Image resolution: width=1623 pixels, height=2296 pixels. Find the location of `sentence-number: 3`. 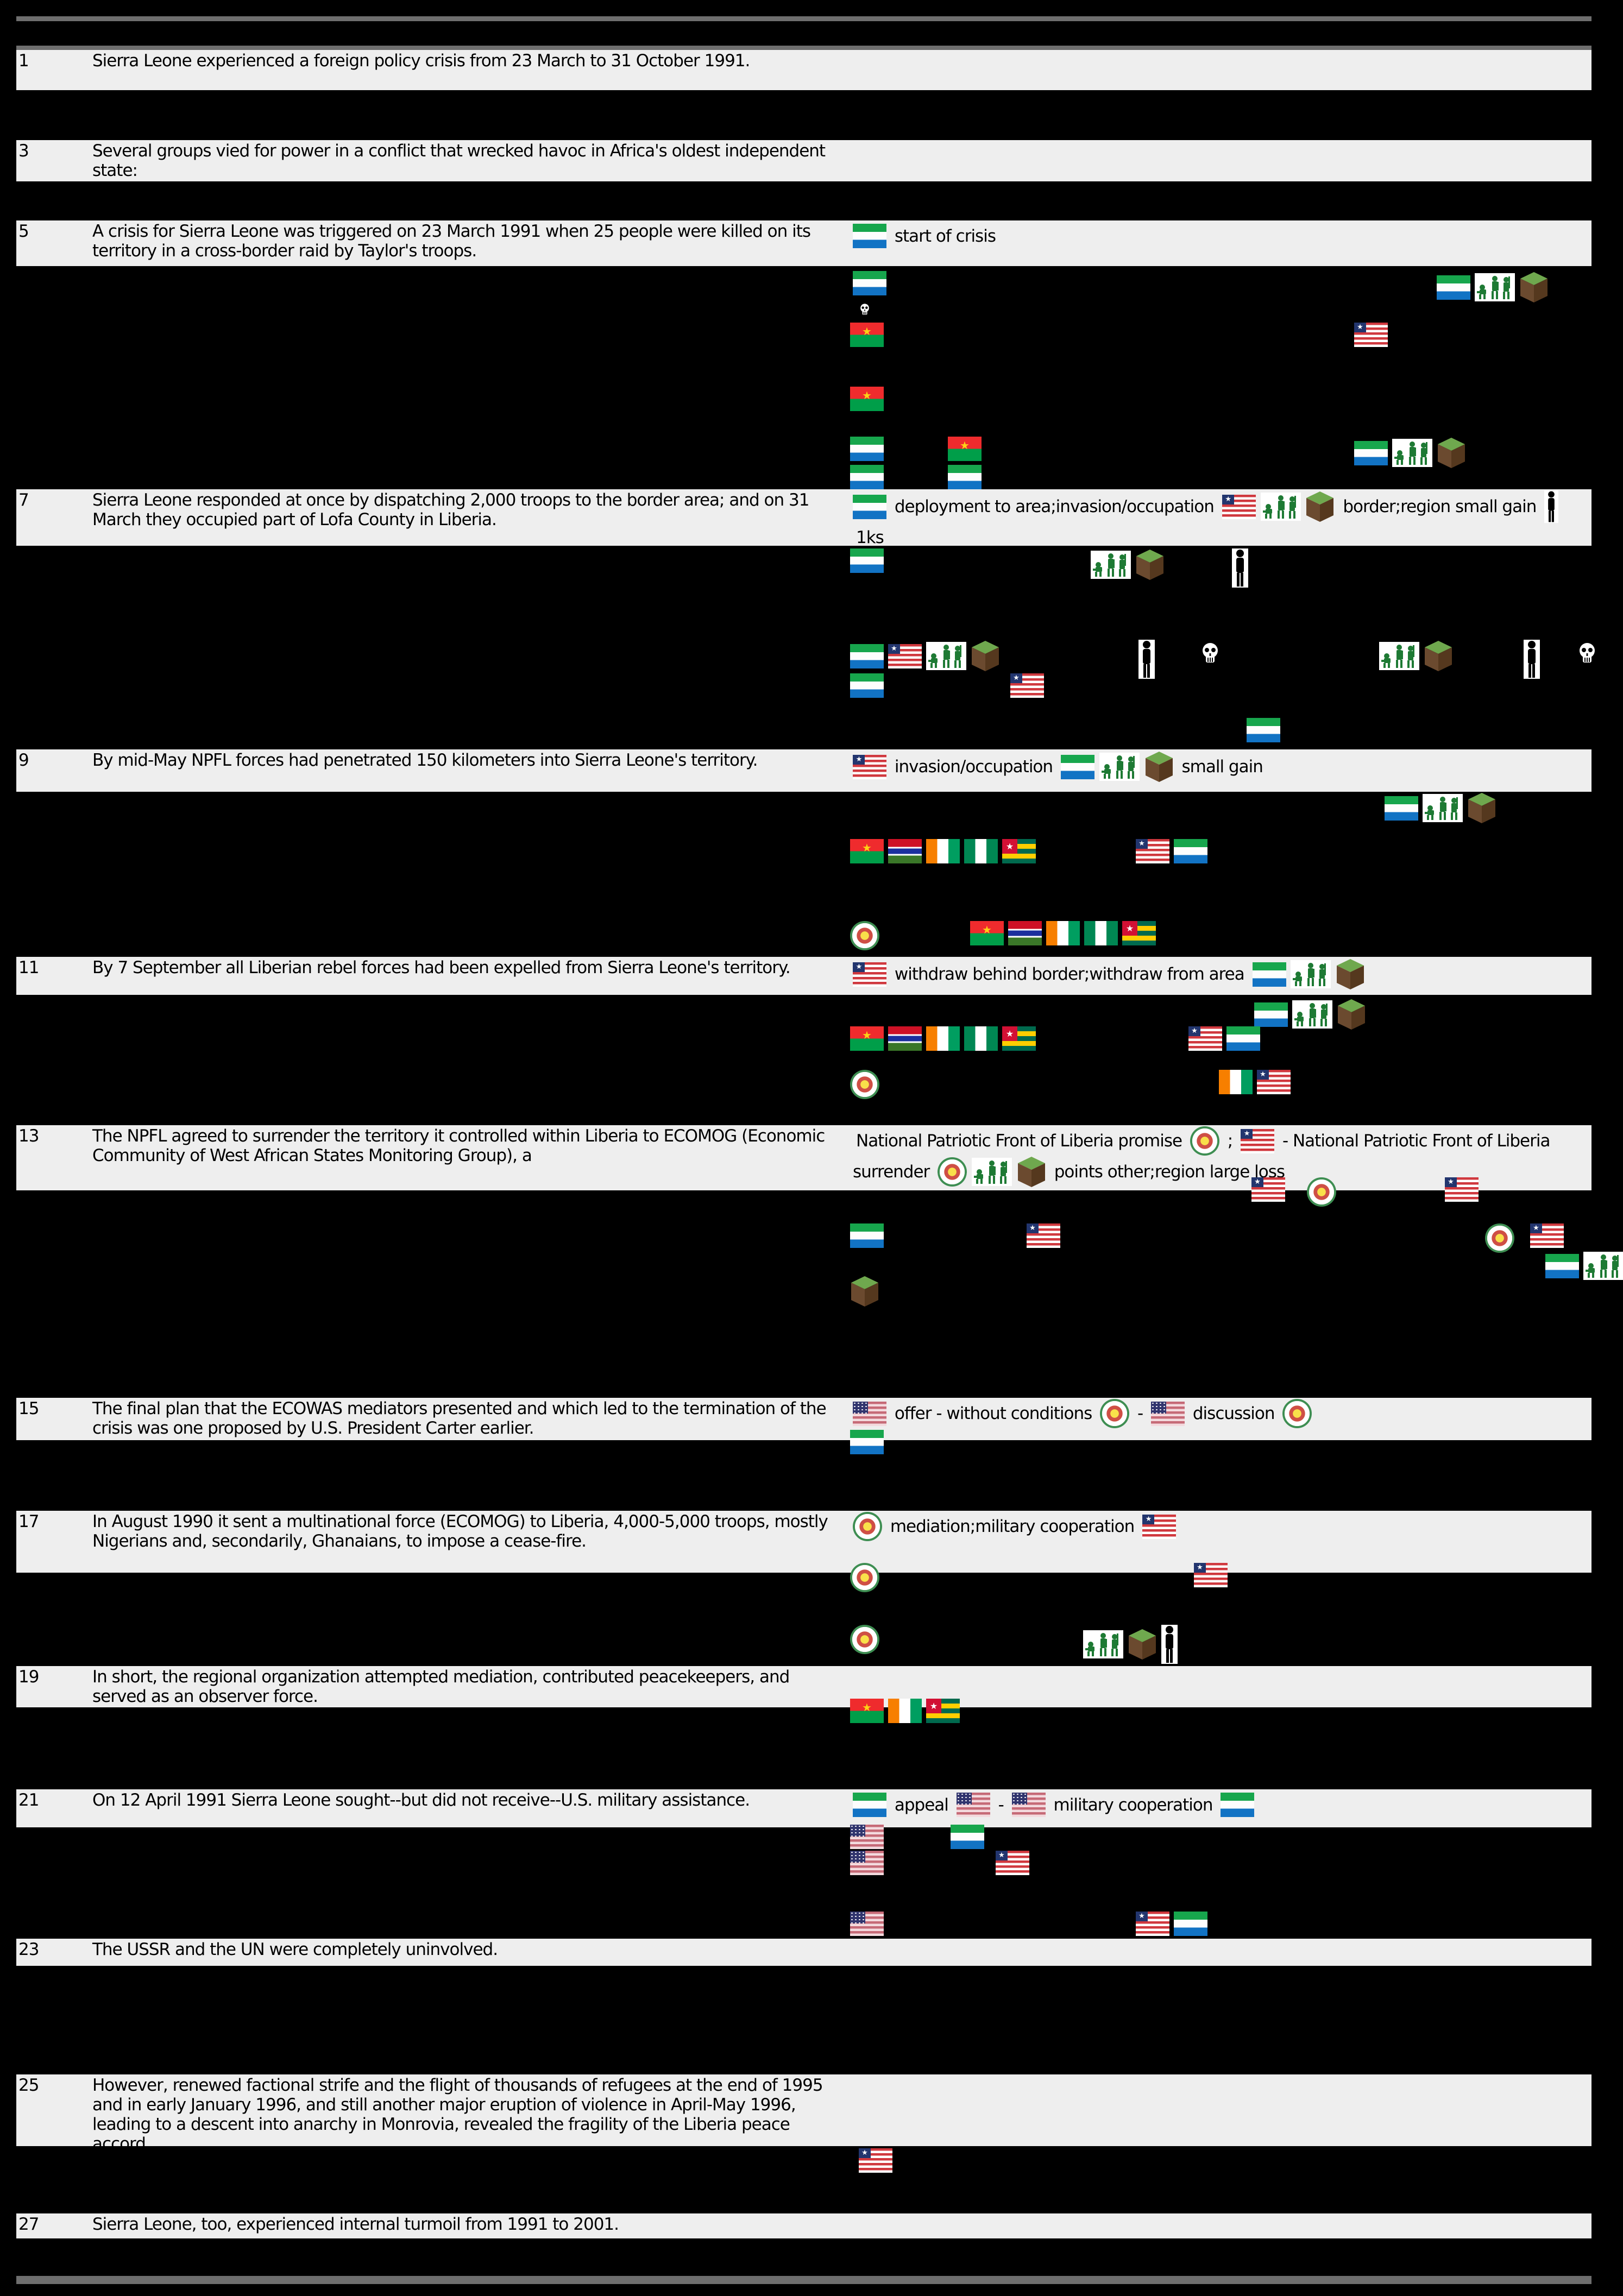

sentence-number: 3 is located at coordinates (23, 151).